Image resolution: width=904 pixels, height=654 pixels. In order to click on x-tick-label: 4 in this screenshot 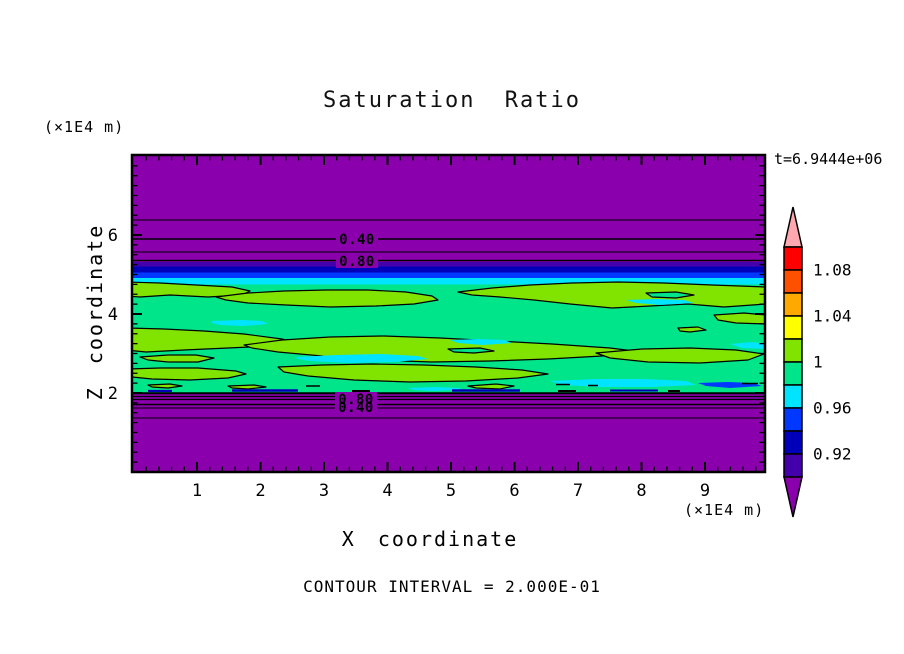, I will do `click(387, 491)`.